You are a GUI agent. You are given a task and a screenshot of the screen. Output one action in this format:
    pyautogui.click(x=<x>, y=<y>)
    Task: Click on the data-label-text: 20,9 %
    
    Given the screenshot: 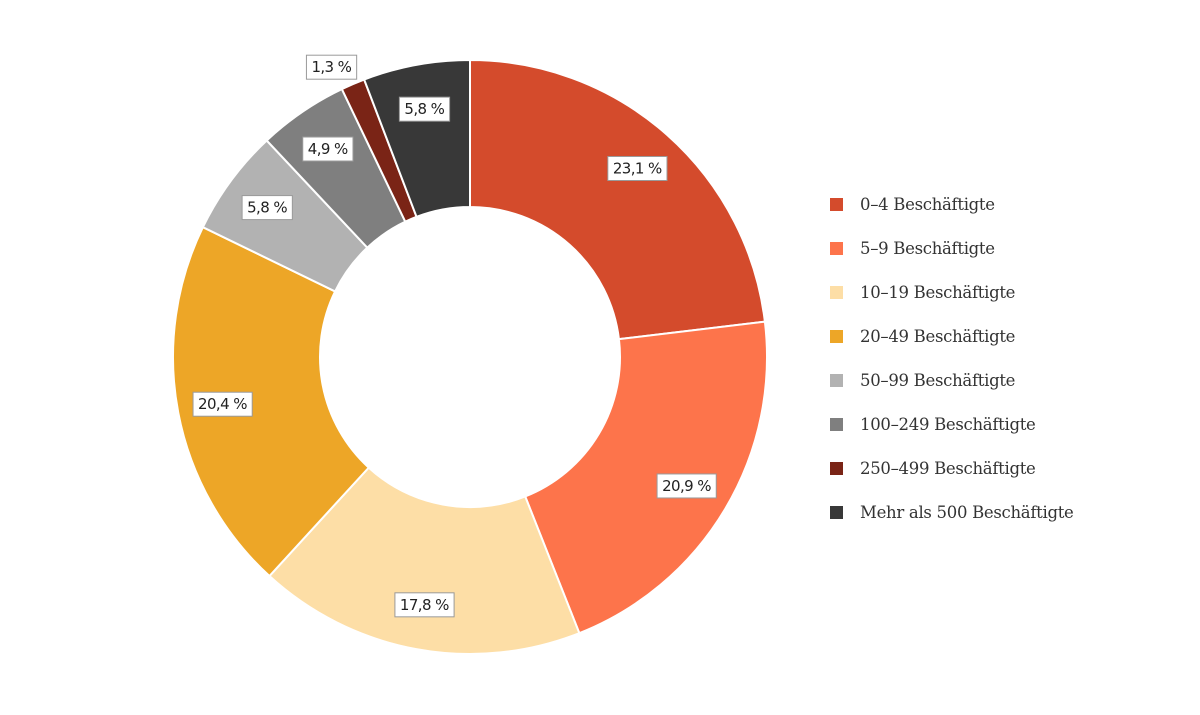 What is the action you would take?
    pyautogui.click(x=686, y=486)
    